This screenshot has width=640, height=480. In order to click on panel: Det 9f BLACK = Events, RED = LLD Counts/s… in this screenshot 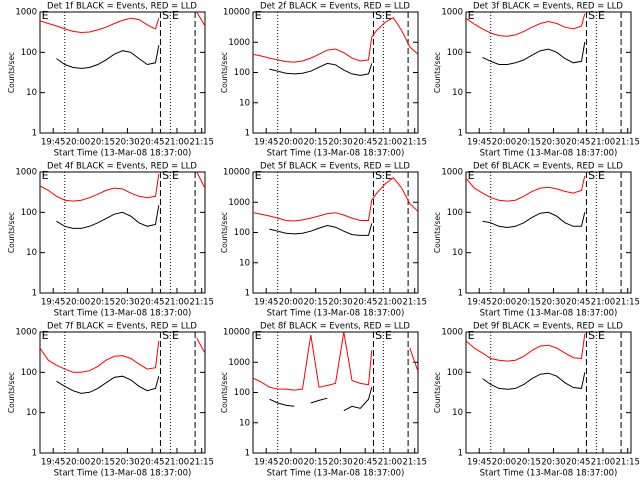, I will do `click(536, 400)`.